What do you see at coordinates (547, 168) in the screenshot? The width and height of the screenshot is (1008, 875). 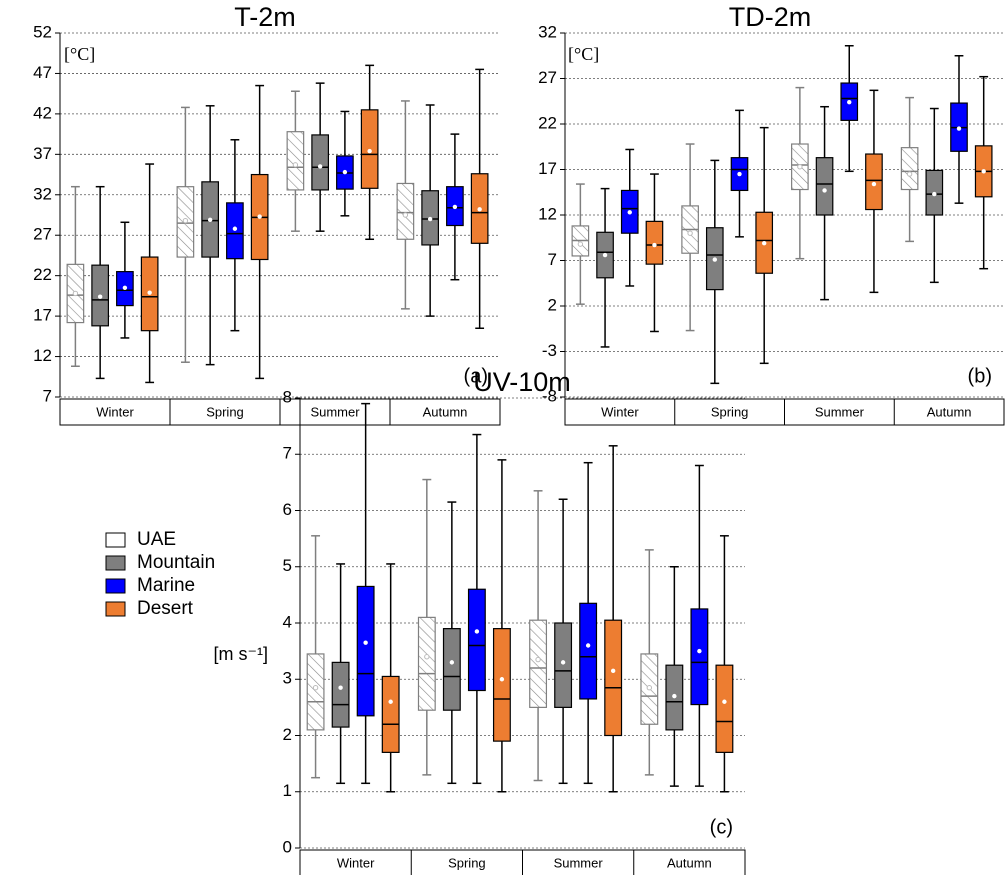 I see `y-tick-label: 17` at bounding box center [547, 168].